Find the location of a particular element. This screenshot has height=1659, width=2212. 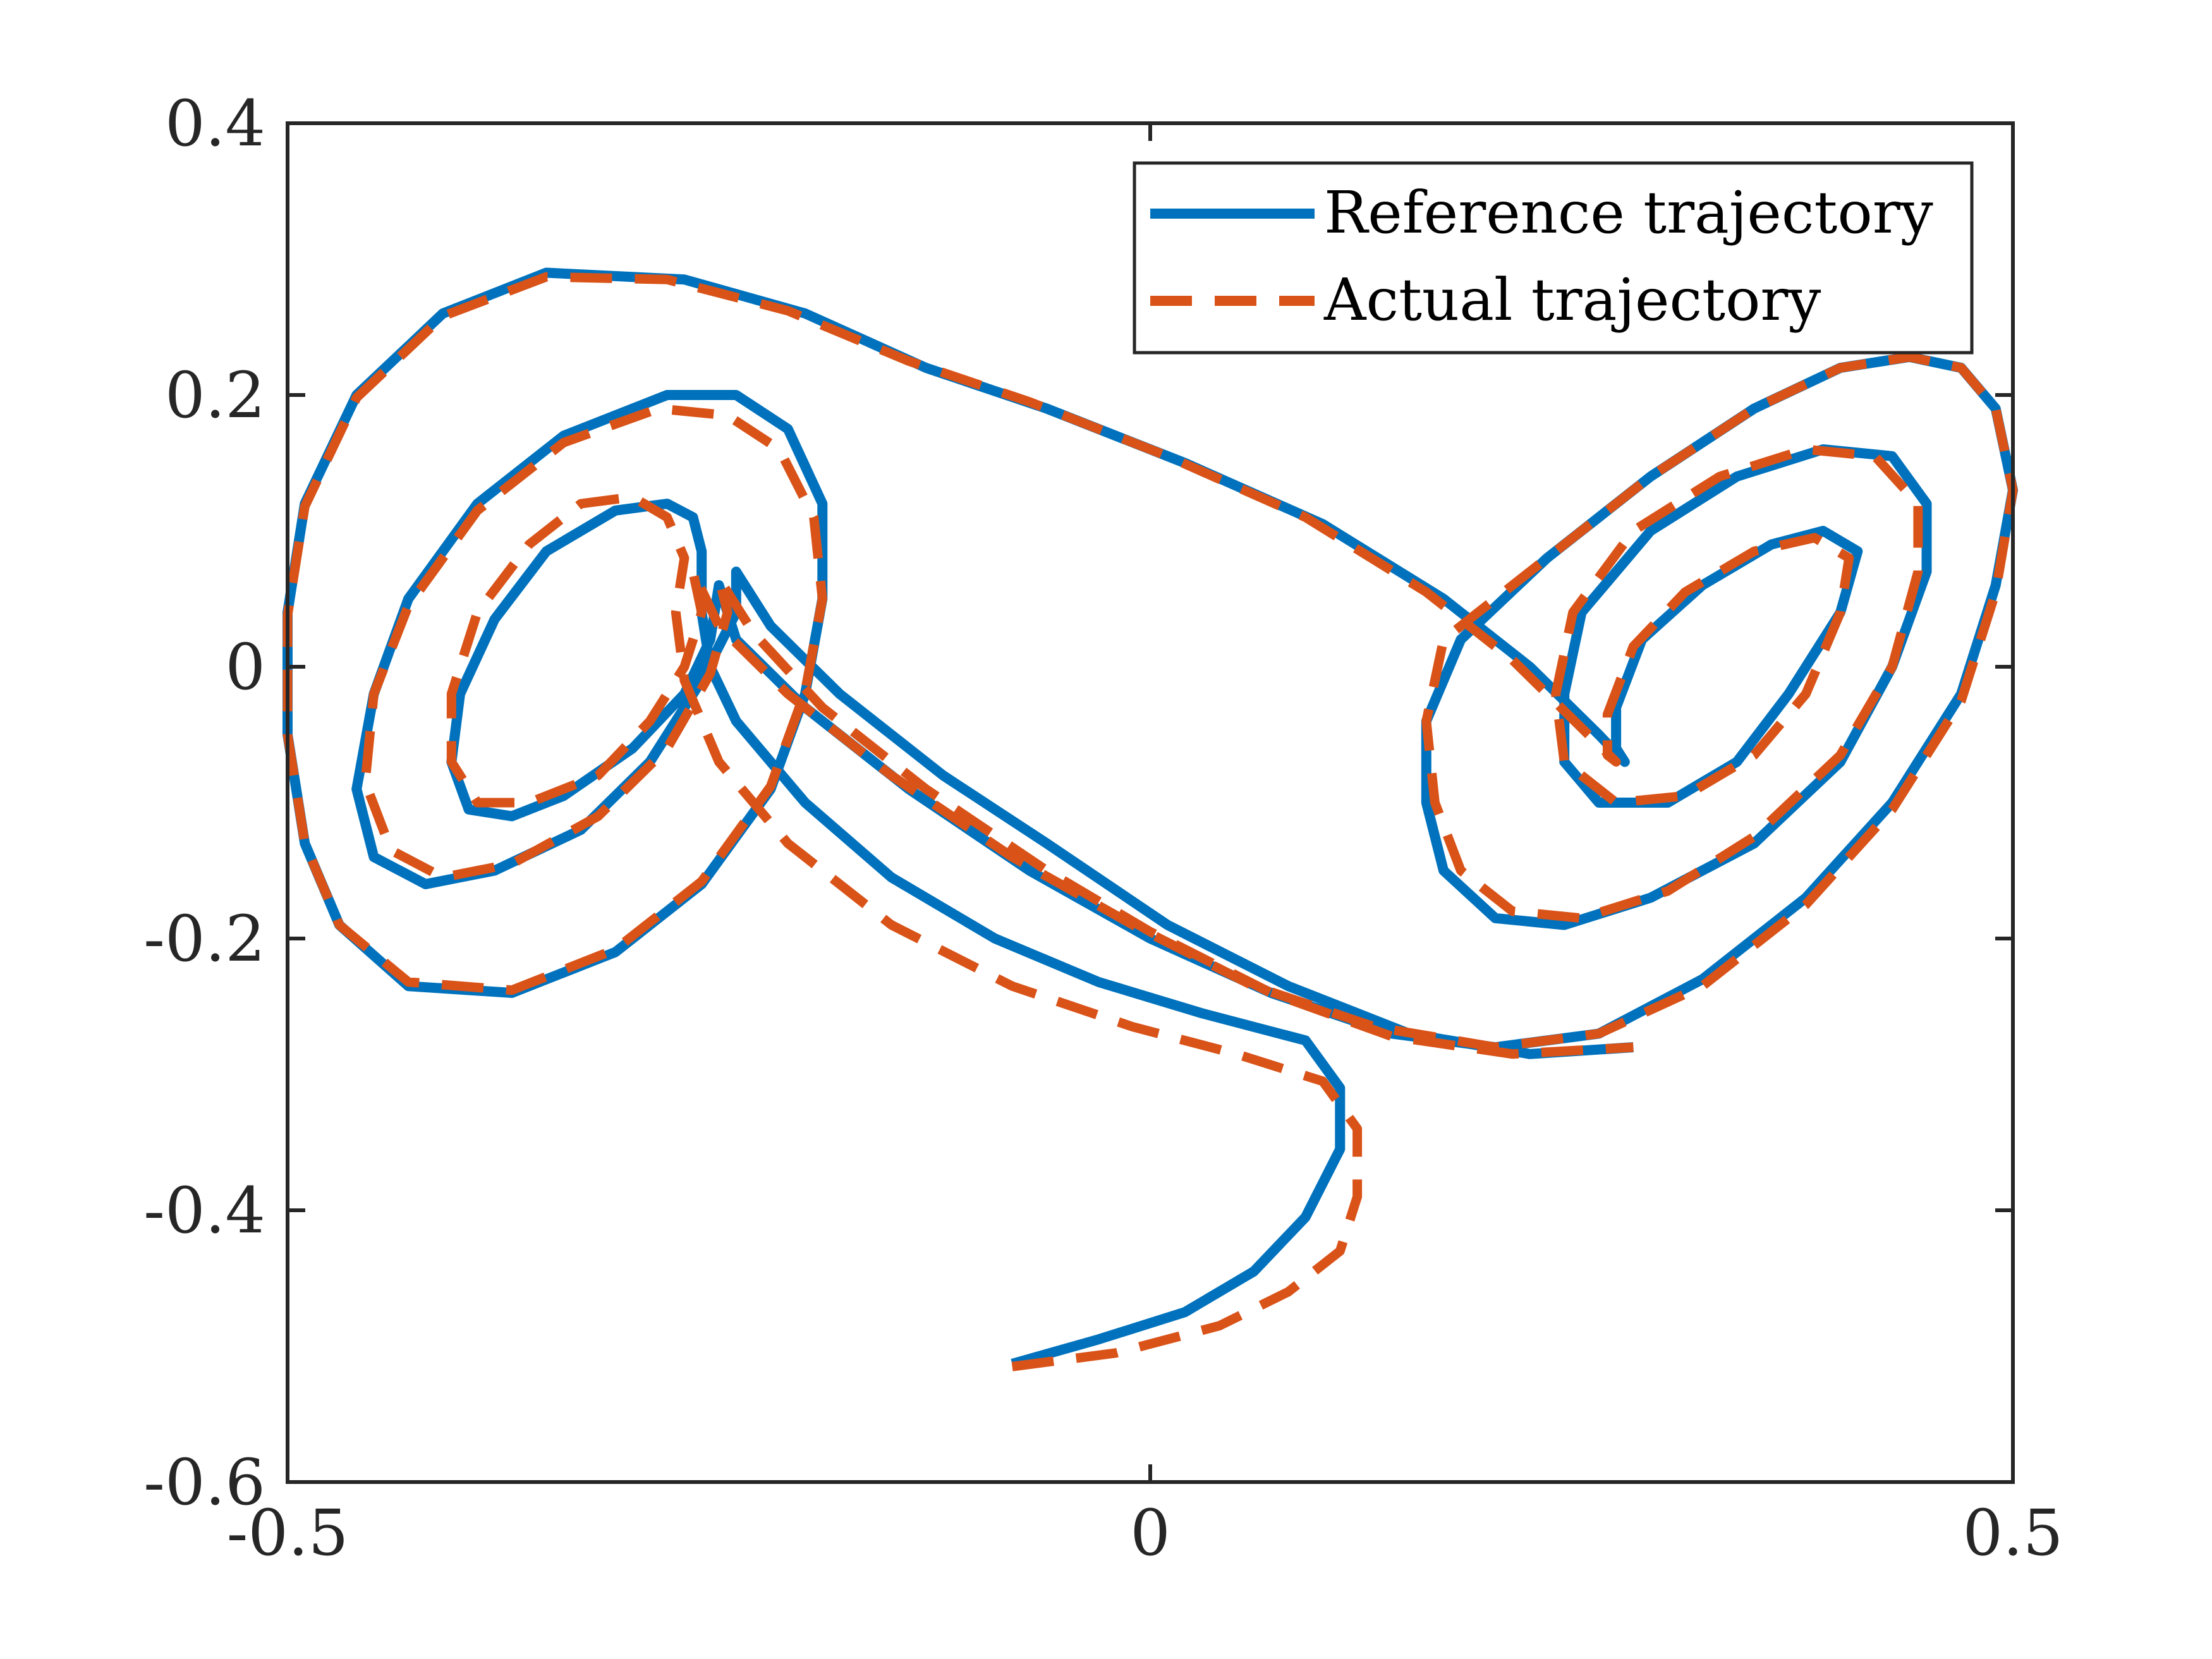

y-tick-label: -0.6 is located at coordinates (204, 1482).